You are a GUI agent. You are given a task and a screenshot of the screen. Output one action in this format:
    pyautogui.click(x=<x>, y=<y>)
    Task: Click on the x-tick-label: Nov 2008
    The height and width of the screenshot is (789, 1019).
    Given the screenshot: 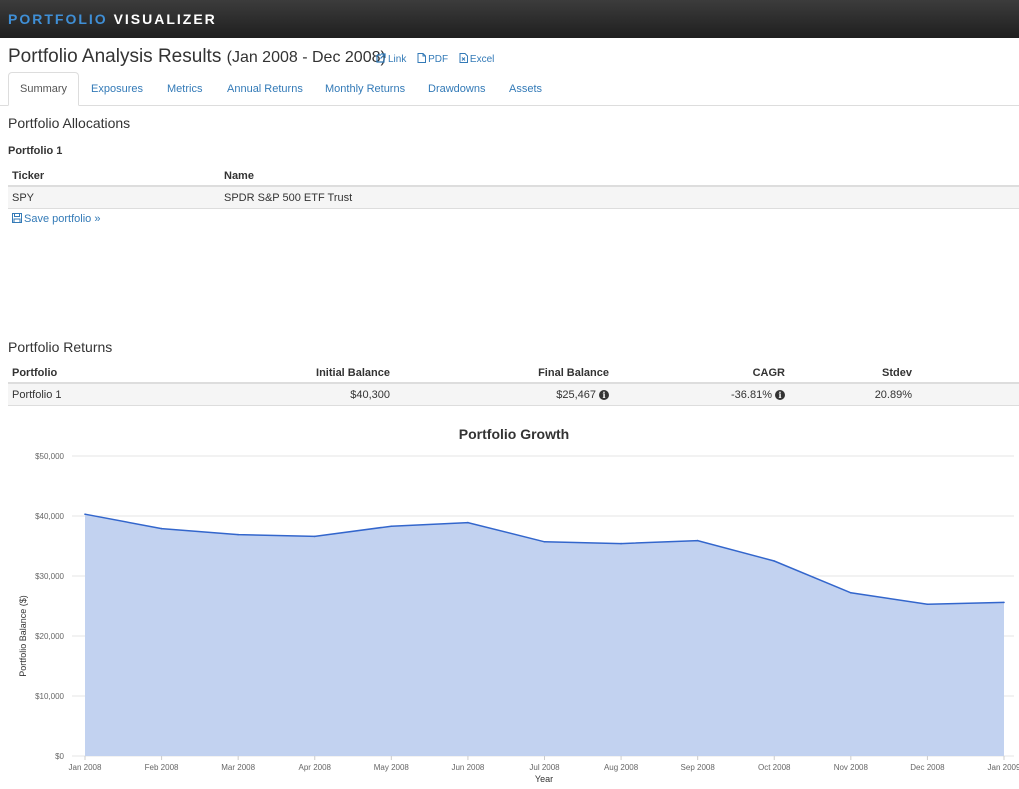 What is the action you would take?
    pyautogui.click(x=851, y=767)
    